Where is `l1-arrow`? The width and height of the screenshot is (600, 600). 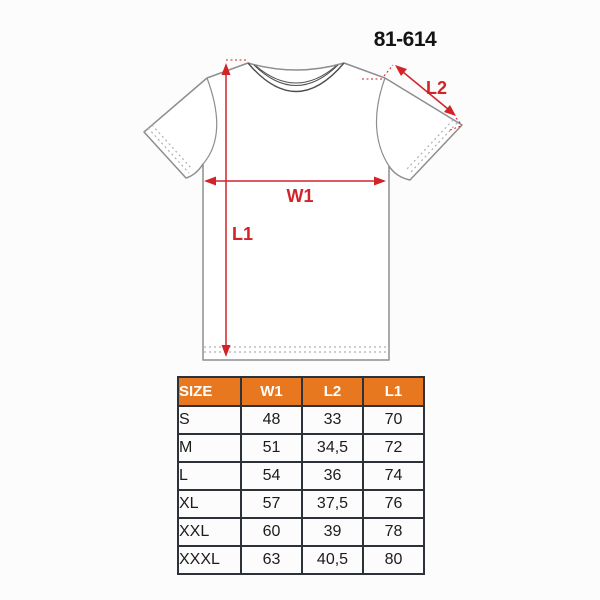 l1-arrow is located at coordinates (226, 210).